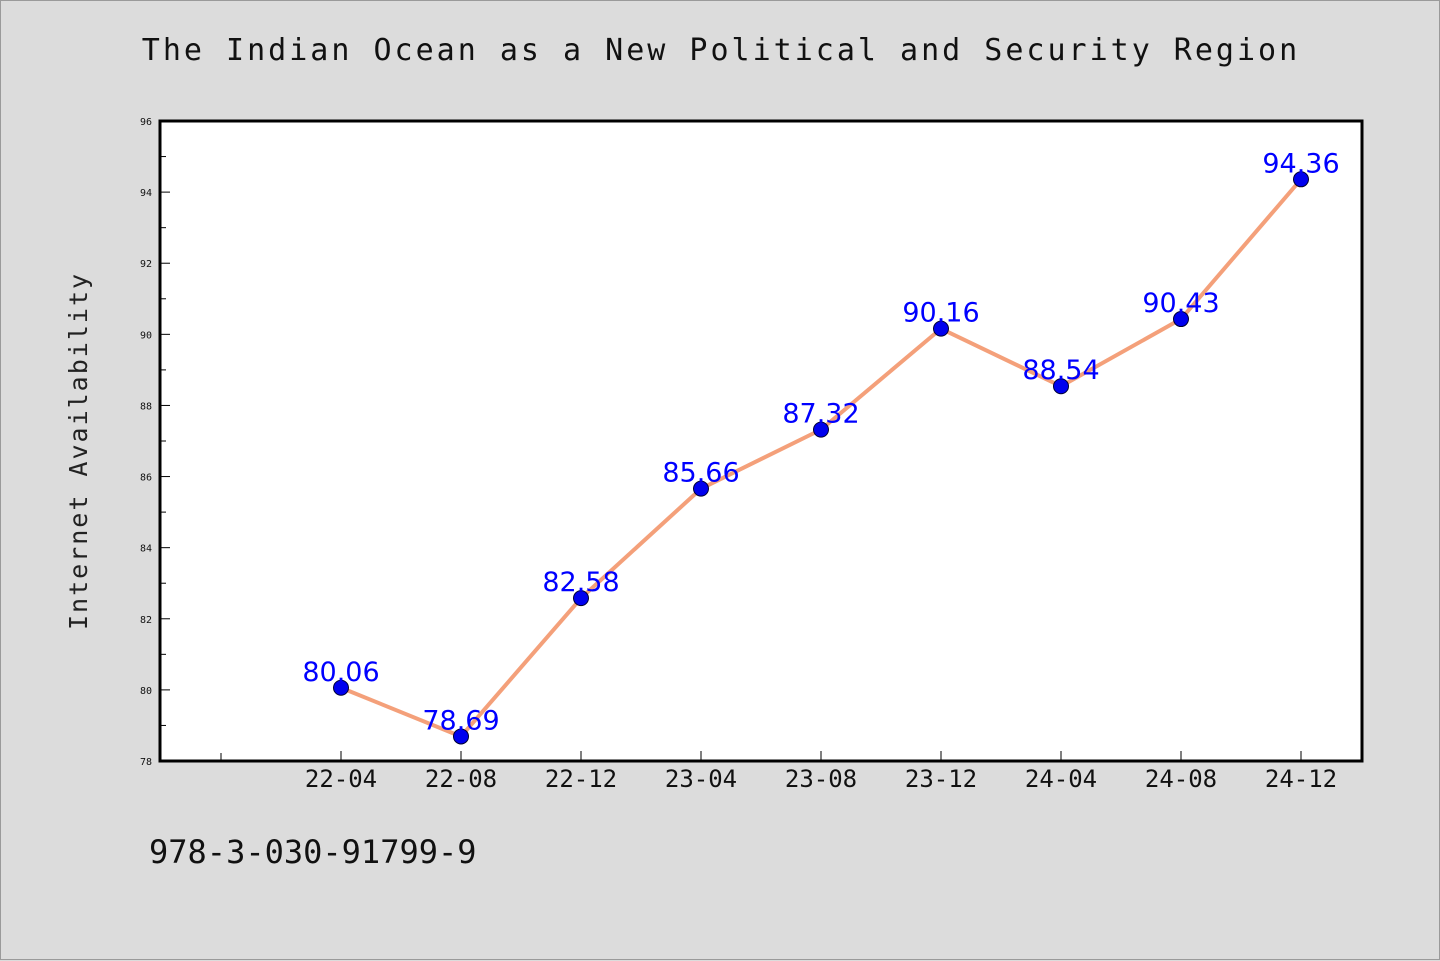 This screenshot has width=1440, height=961. I want to click on x-tick-label: 23-08, so click(821, 779).